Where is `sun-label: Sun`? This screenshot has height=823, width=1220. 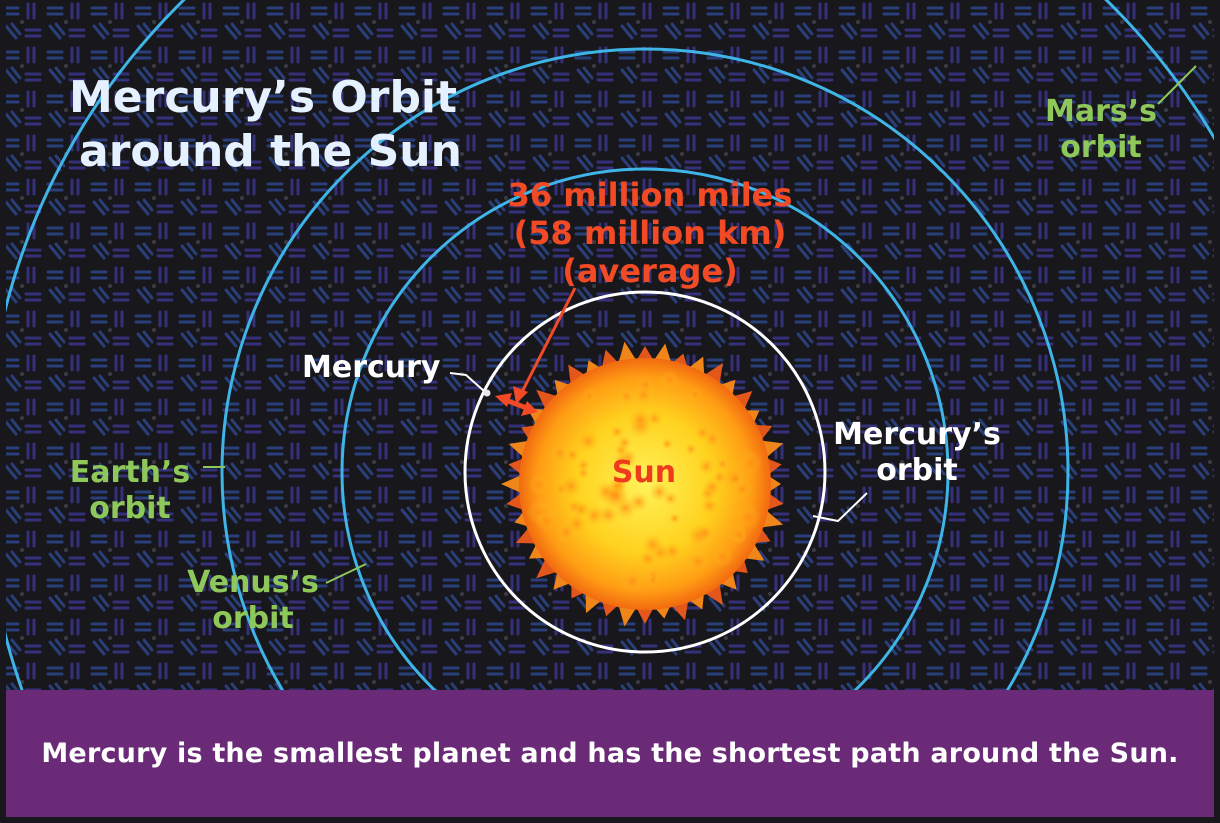
sun-label: Sun is located at coordinates (644, 472).